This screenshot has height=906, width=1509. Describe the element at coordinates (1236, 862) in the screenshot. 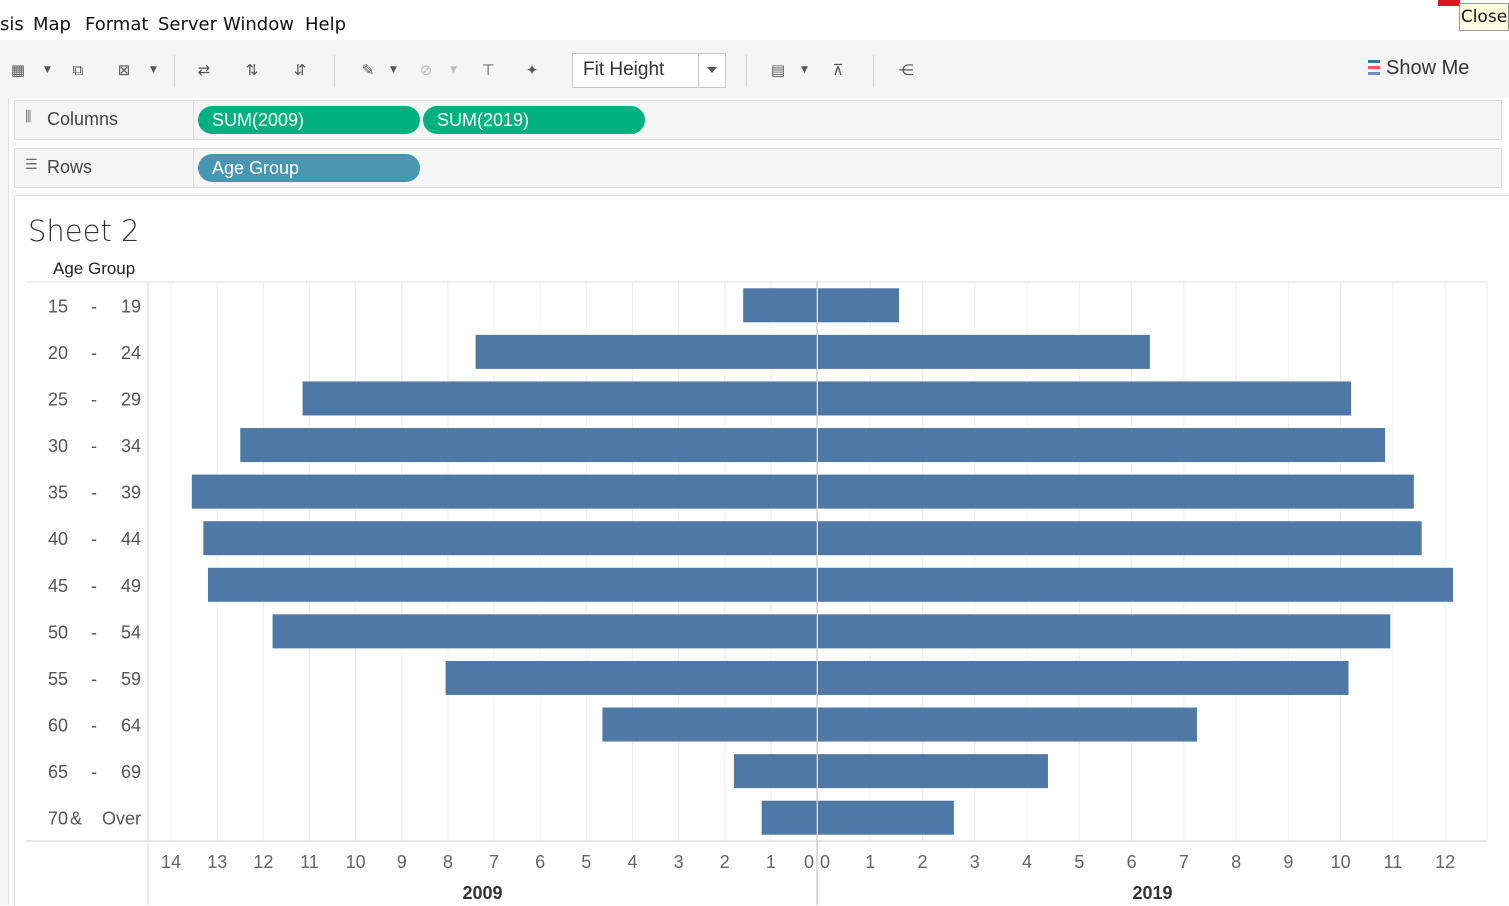

I see `tick-label-2019: 8` at that location.